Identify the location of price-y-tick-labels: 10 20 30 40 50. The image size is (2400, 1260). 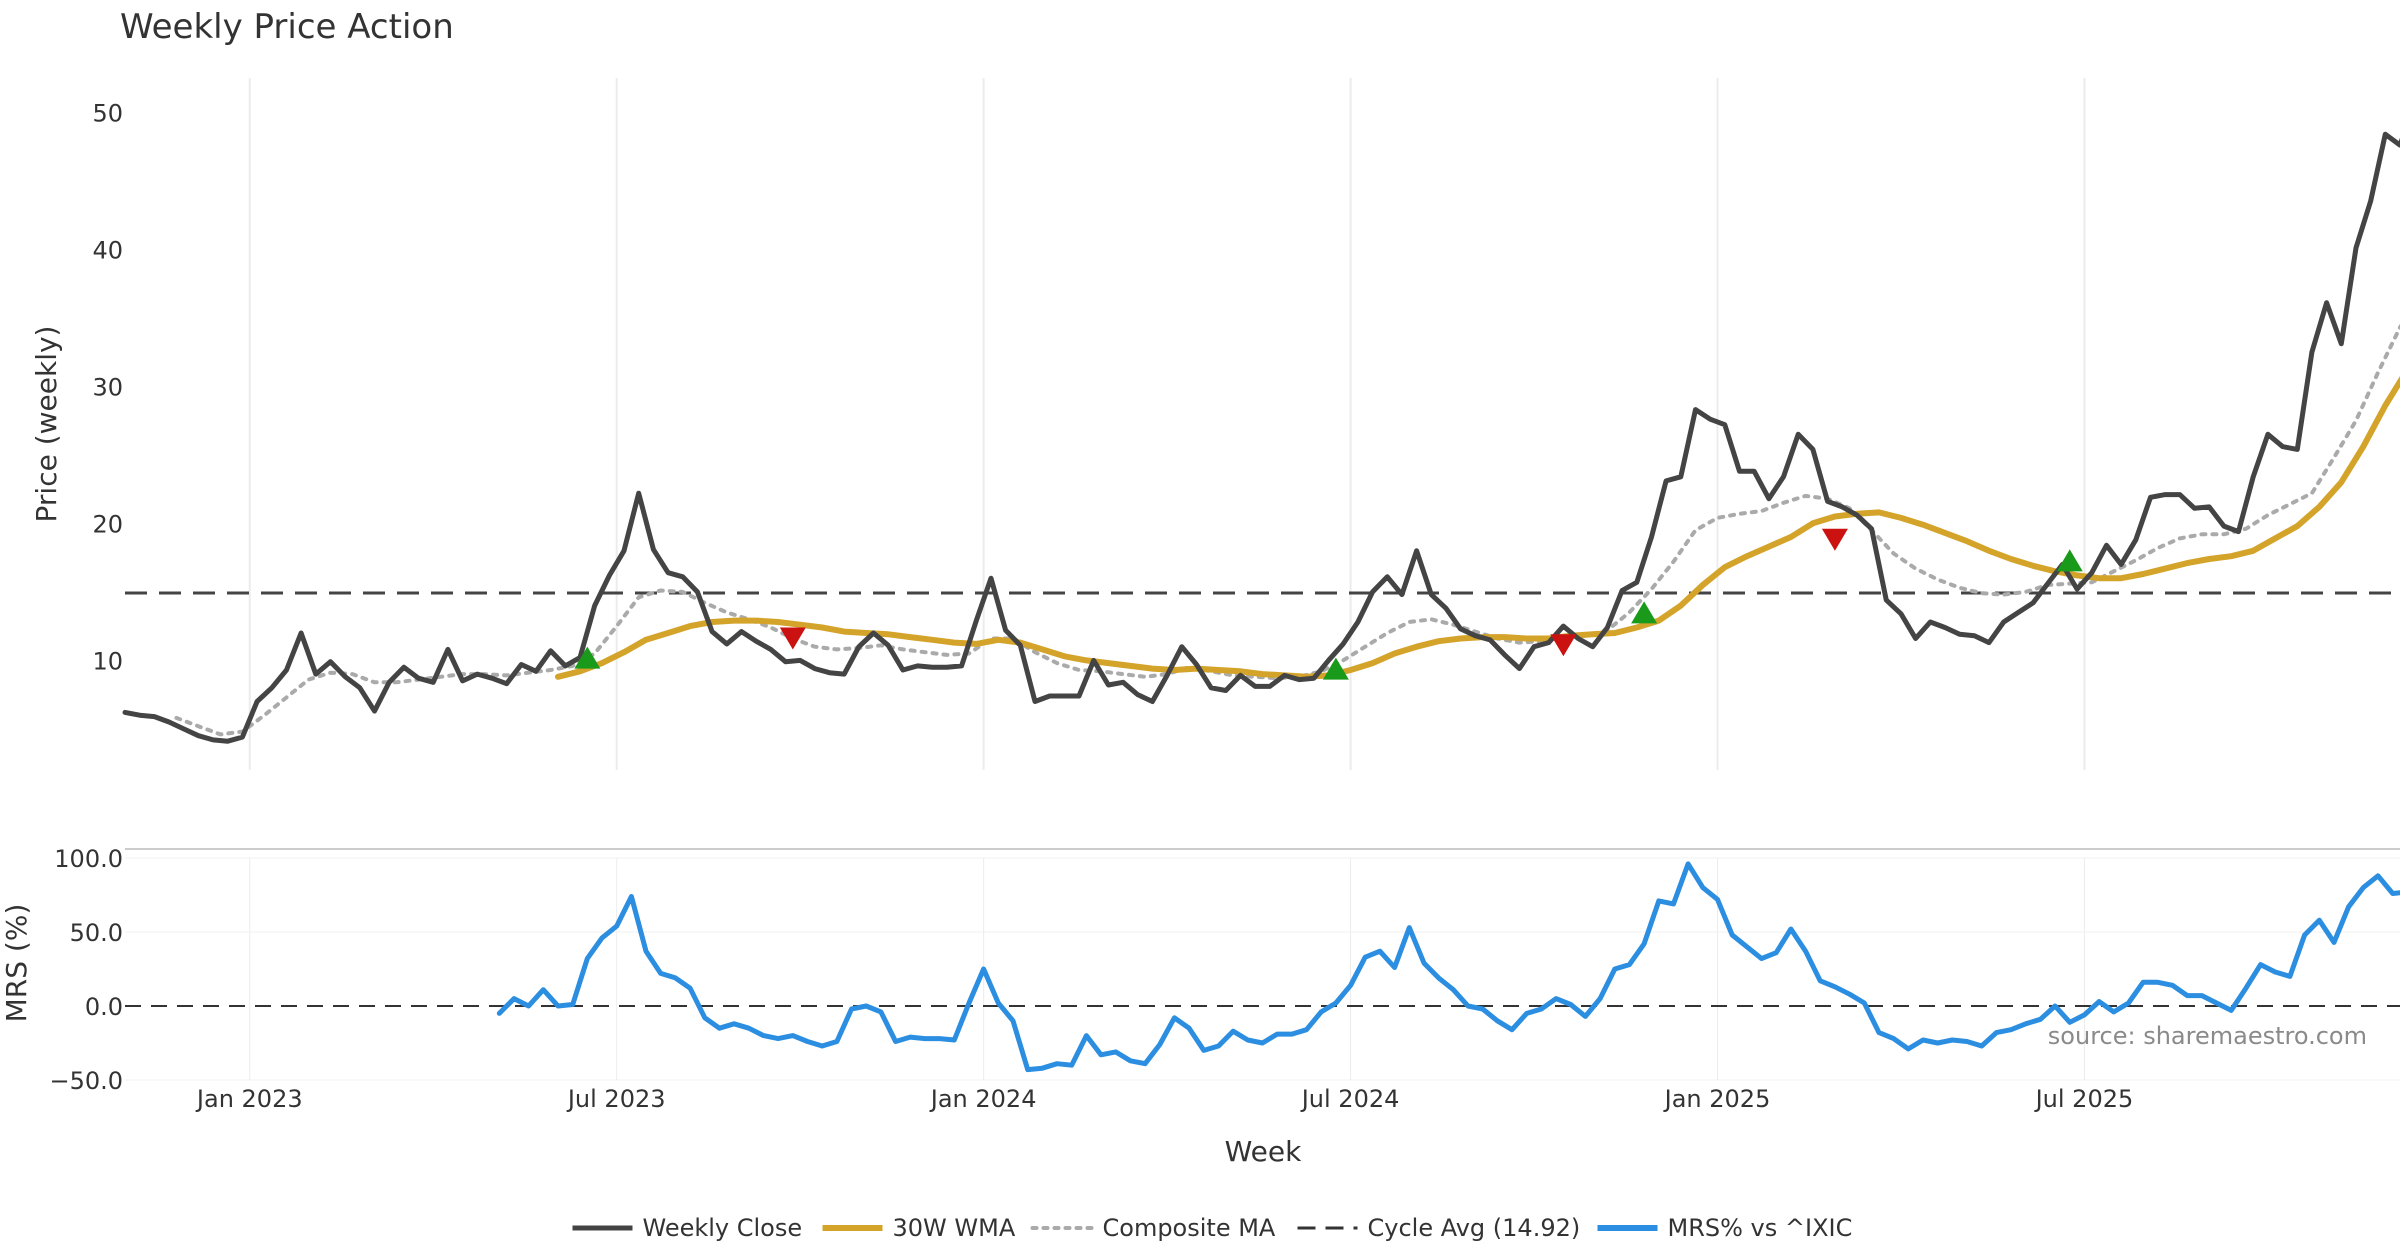
(107, 387).